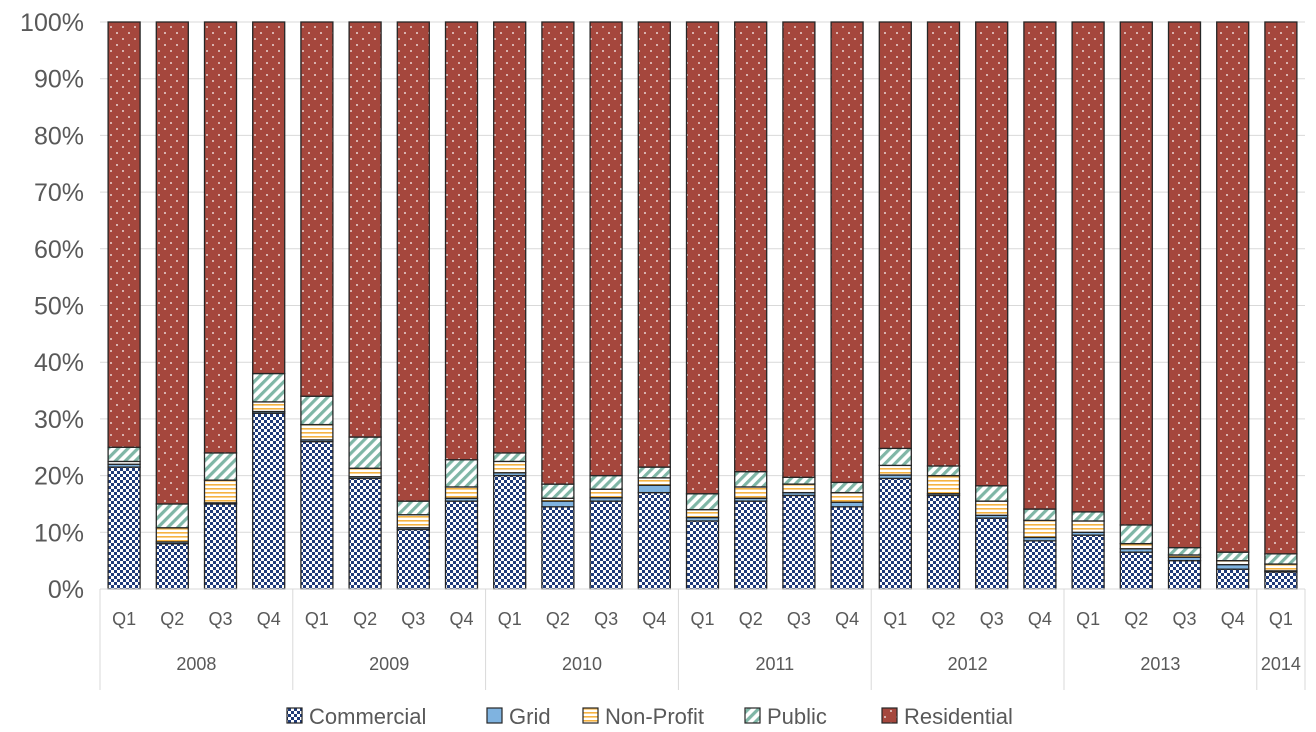 This screenshot has width=1316, height=732. Describe the element at coordinates (494, 715) in the screenshot. I see `legend-swatch-grid` at that location.